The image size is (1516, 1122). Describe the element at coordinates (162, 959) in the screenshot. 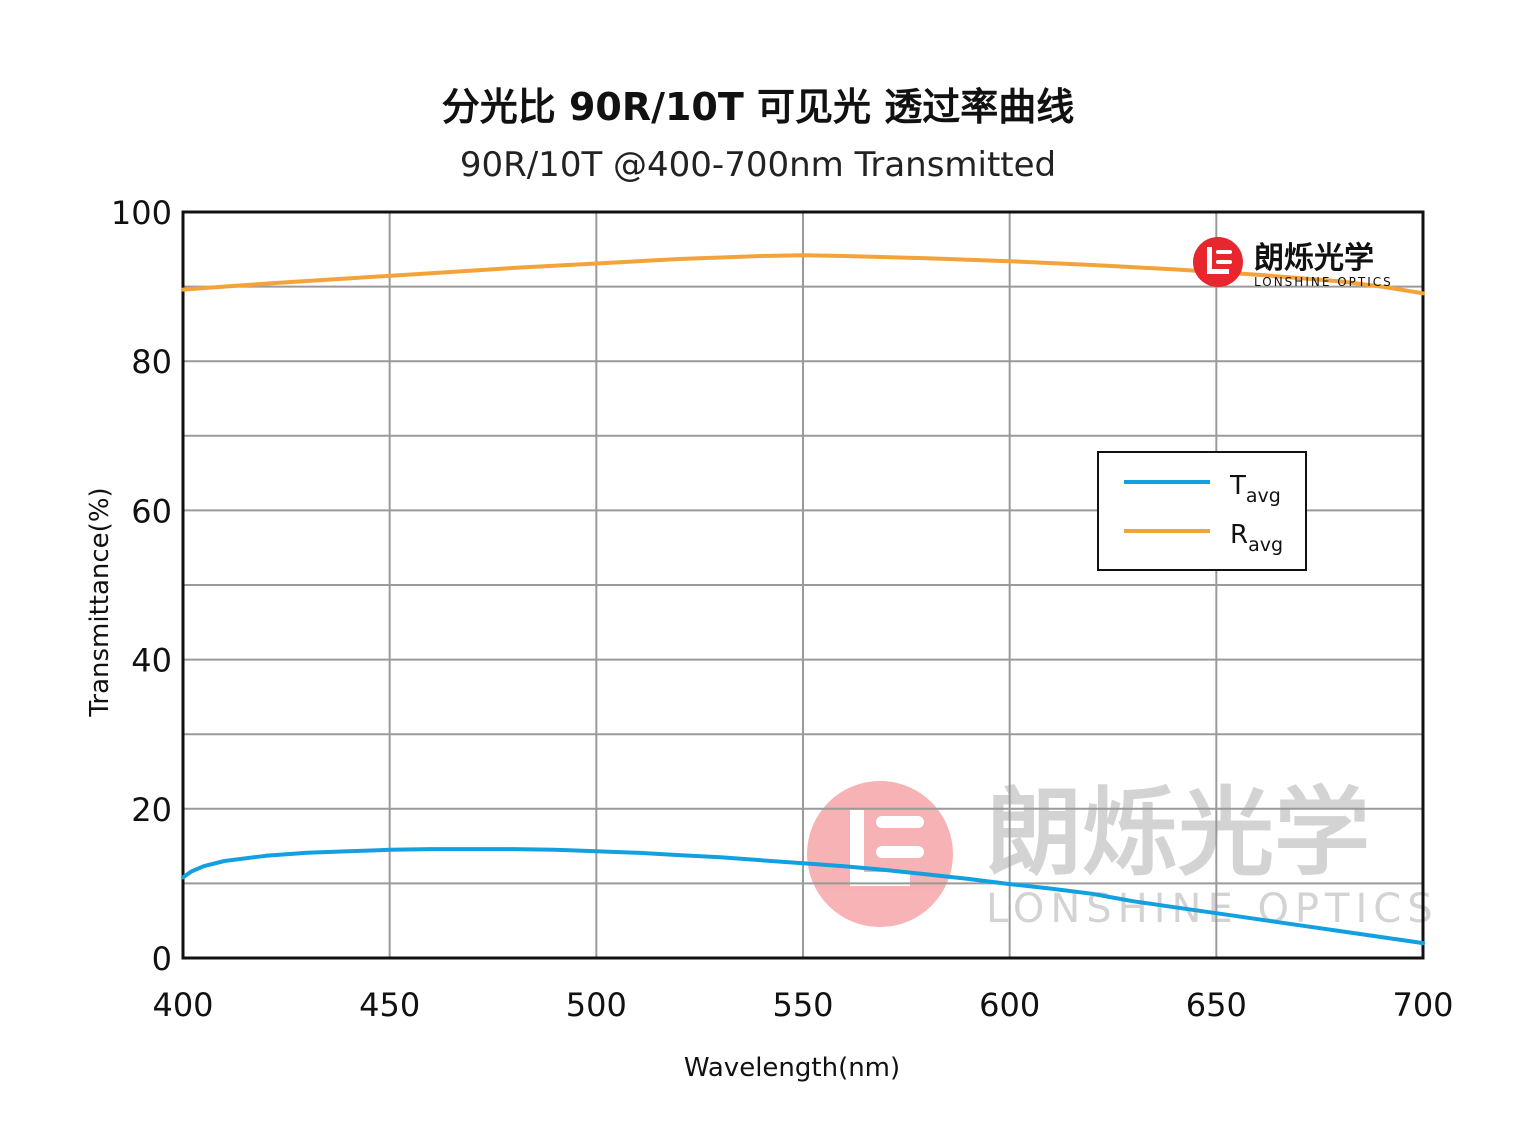

I see `y-tick-label: 0` at that location.